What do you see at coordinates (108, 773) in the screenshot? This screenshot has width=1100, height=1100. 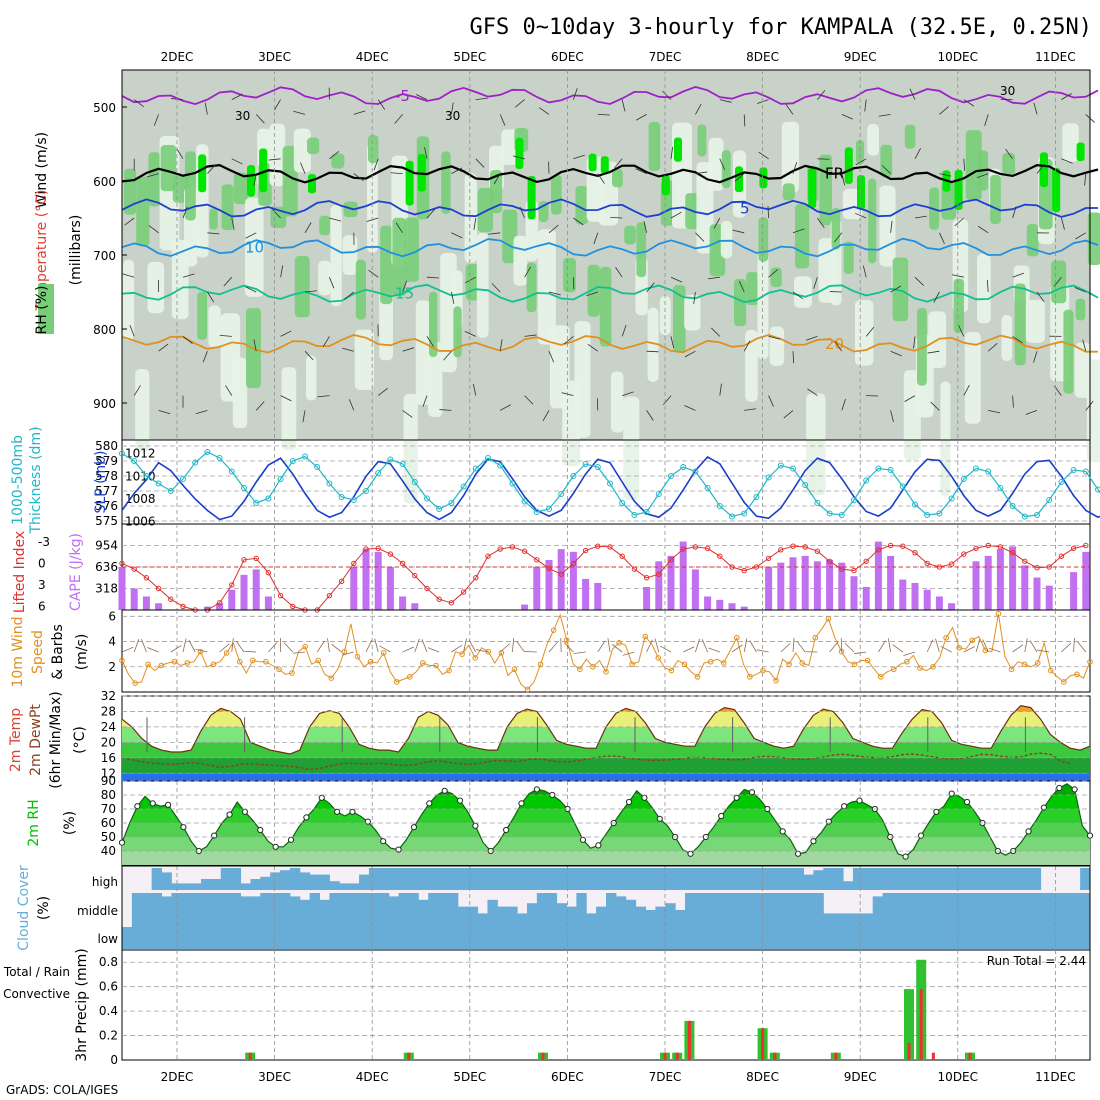 I see `temp-tick-label: 12` at bounding box center [108, 773].